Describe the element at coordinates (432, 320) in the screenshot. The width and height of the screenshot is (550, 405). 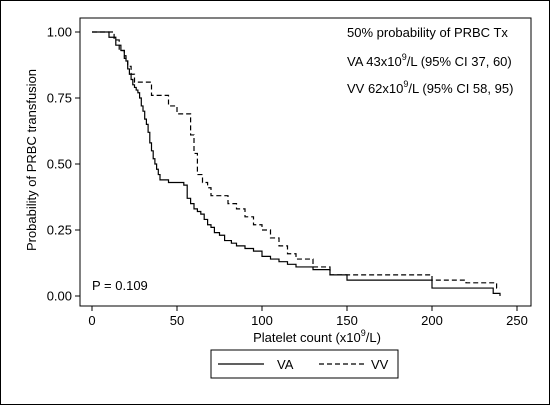
I see `x-tick-label: 200` at that location.